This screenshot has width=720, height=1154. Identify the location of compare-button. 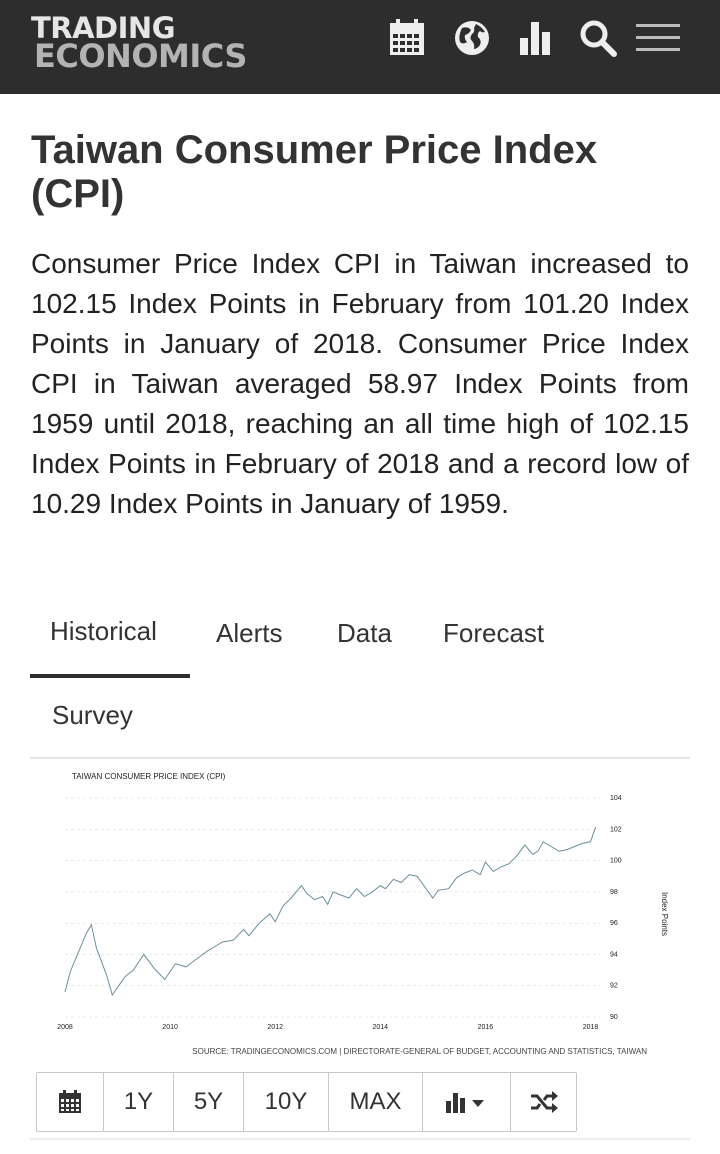
(543, 1102).